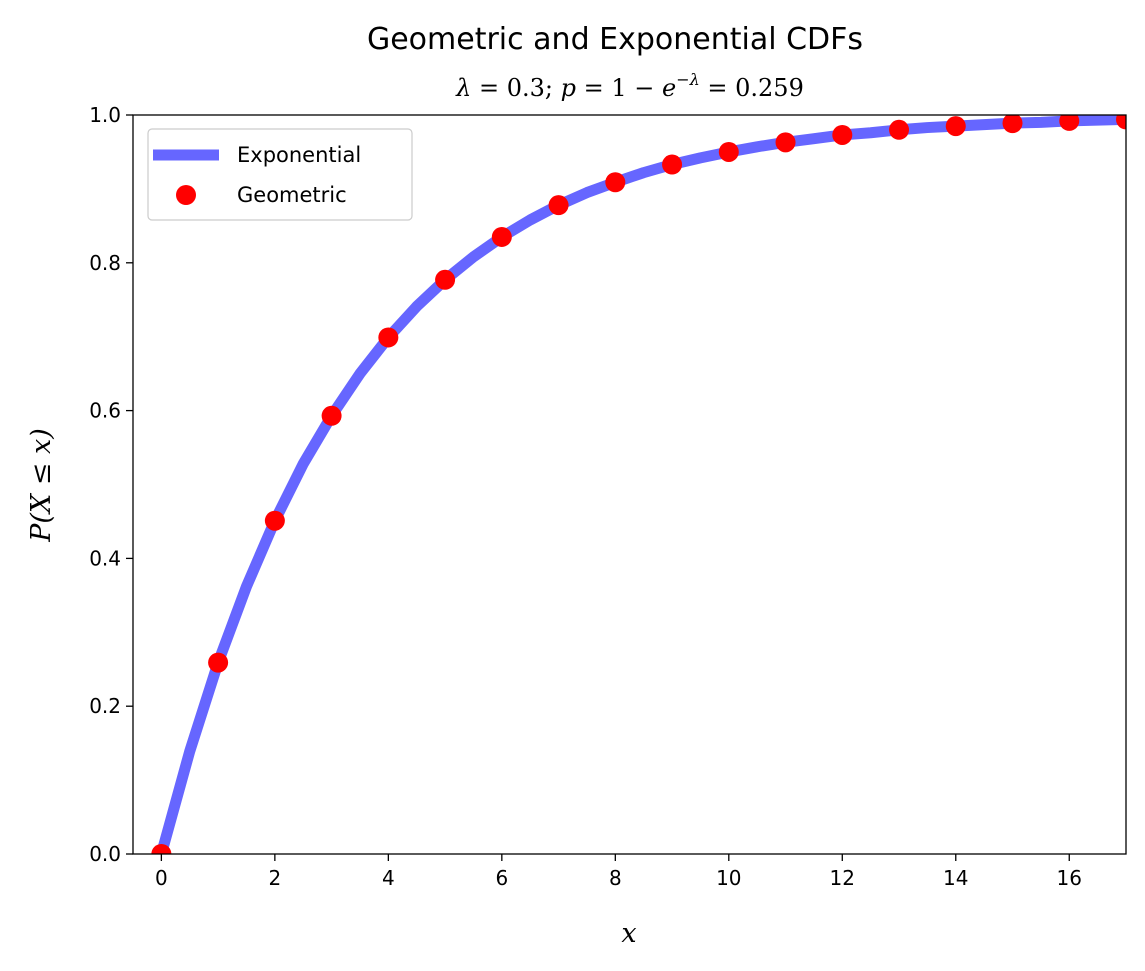 Image resolution: width=1145 pixels, height=971 pixels. I want to click on x-axis-label: x, so click(628, 933).